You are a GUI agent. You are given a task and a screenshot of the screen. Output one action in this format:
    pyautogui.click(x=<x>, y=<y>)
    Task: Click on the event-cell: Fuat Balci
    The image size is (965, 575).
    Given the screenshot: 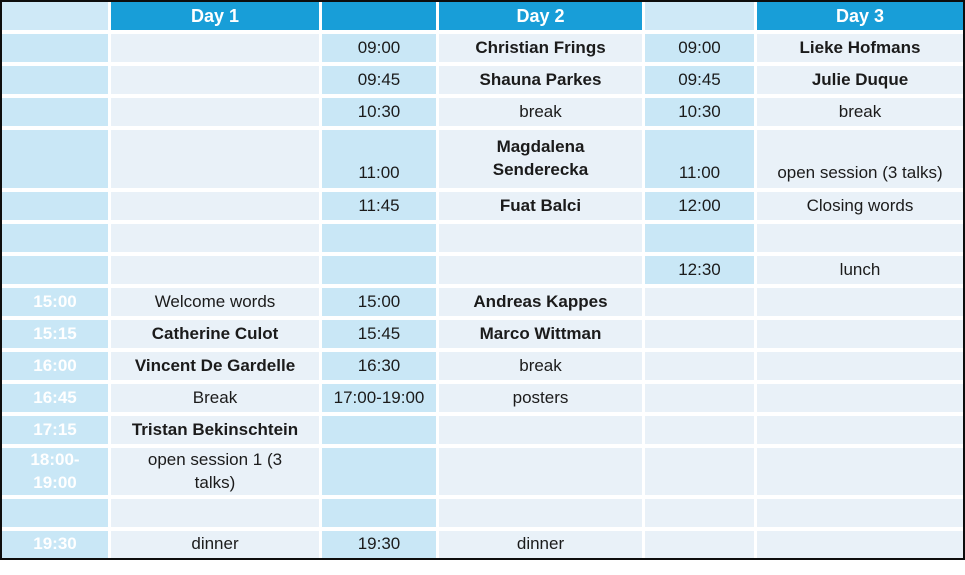 What is the action you would take?
    pyautogui.click(x=540, y=206)
    